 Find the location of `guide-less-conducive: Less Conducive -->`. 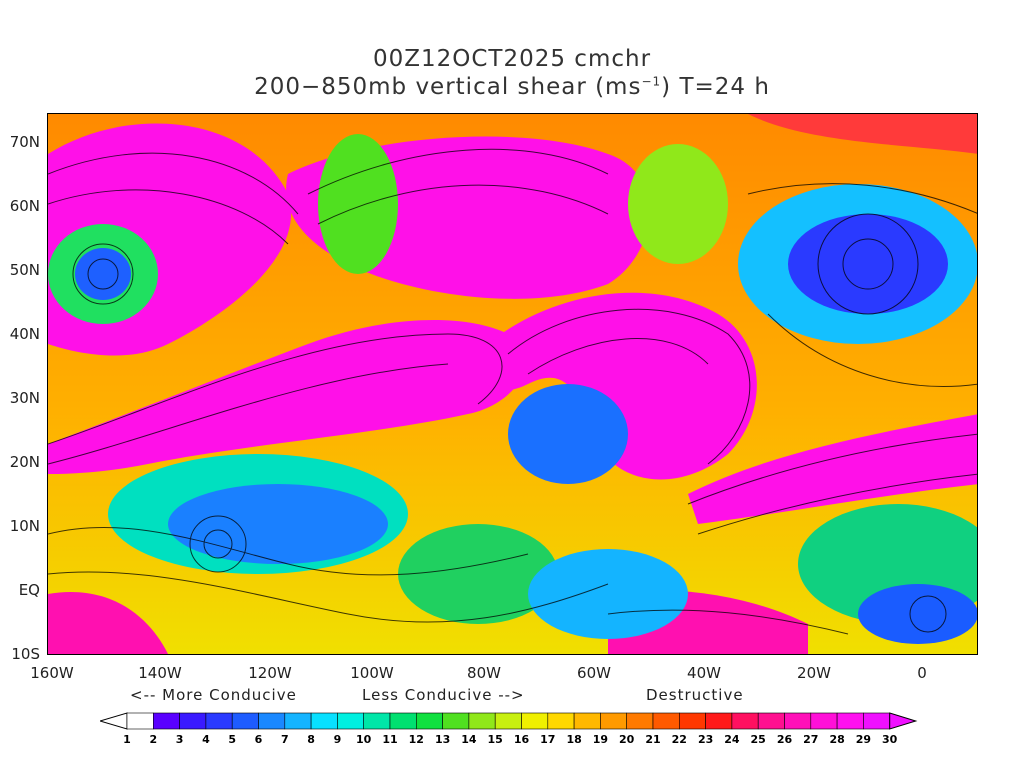

guide-less-conducive: Less Conducive --> is located at coordinates (443, 695).